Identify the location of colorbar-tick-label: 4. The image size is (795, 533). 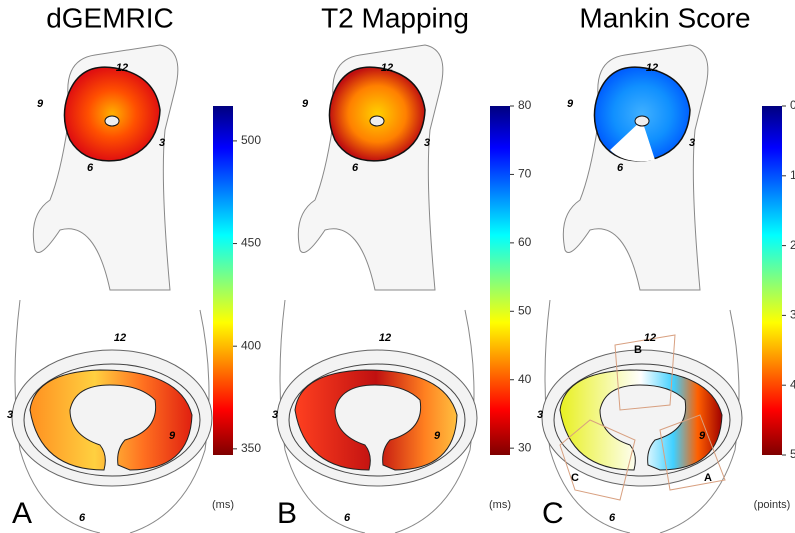
(792, 384).